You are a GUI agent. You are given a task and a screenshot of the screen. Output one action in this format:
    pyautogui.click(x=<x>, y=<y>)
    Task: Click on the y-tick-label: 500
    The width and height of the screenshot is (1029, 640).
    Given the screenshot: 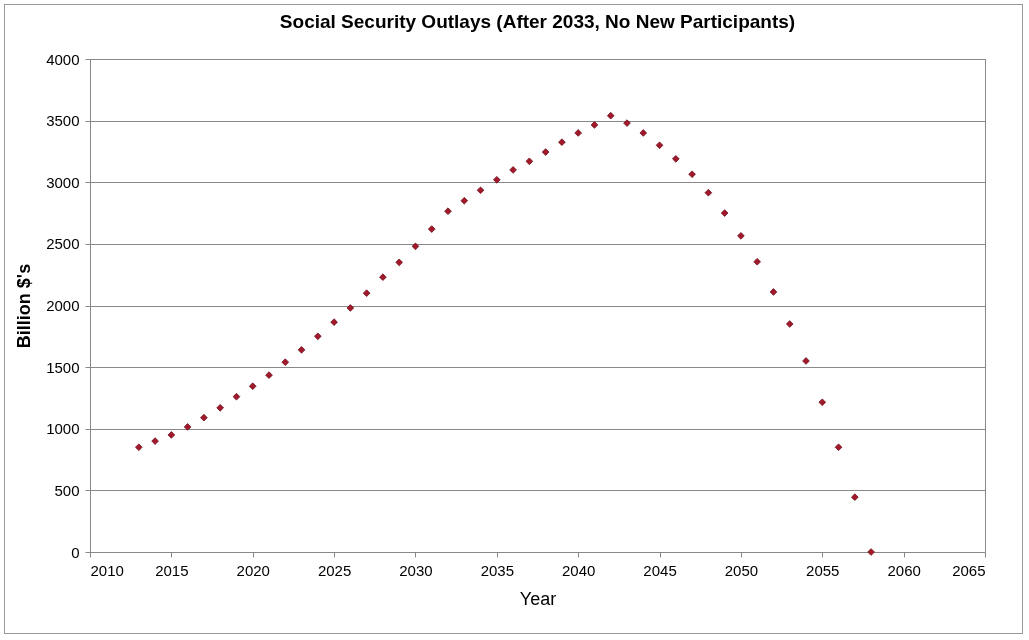 What is the action you would take?
    pyautogui.click(x=67, y=490)
    